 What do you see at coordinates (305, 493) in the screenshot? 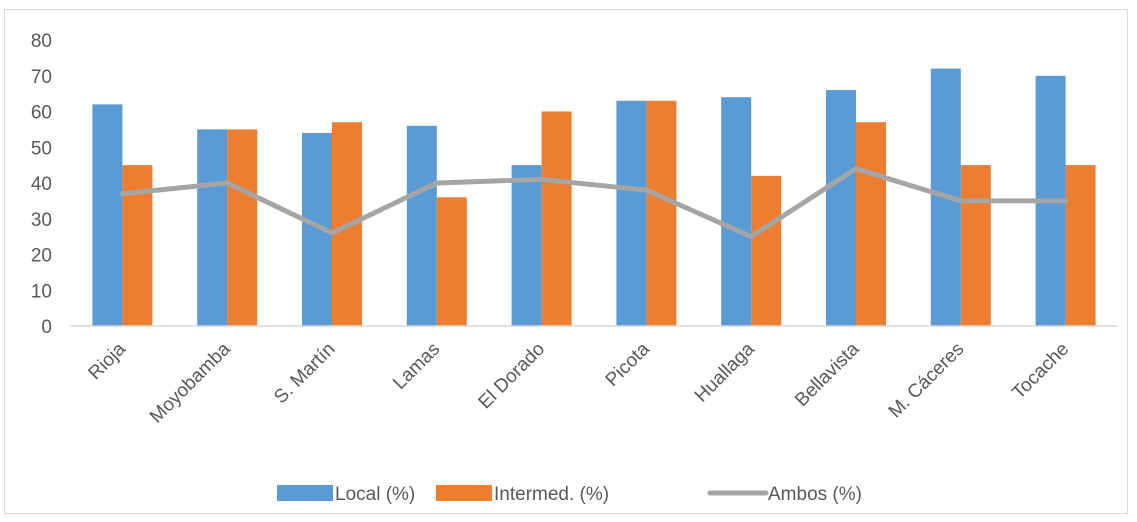
I see `legend-swatch-local` at bounding box center [305, 493].